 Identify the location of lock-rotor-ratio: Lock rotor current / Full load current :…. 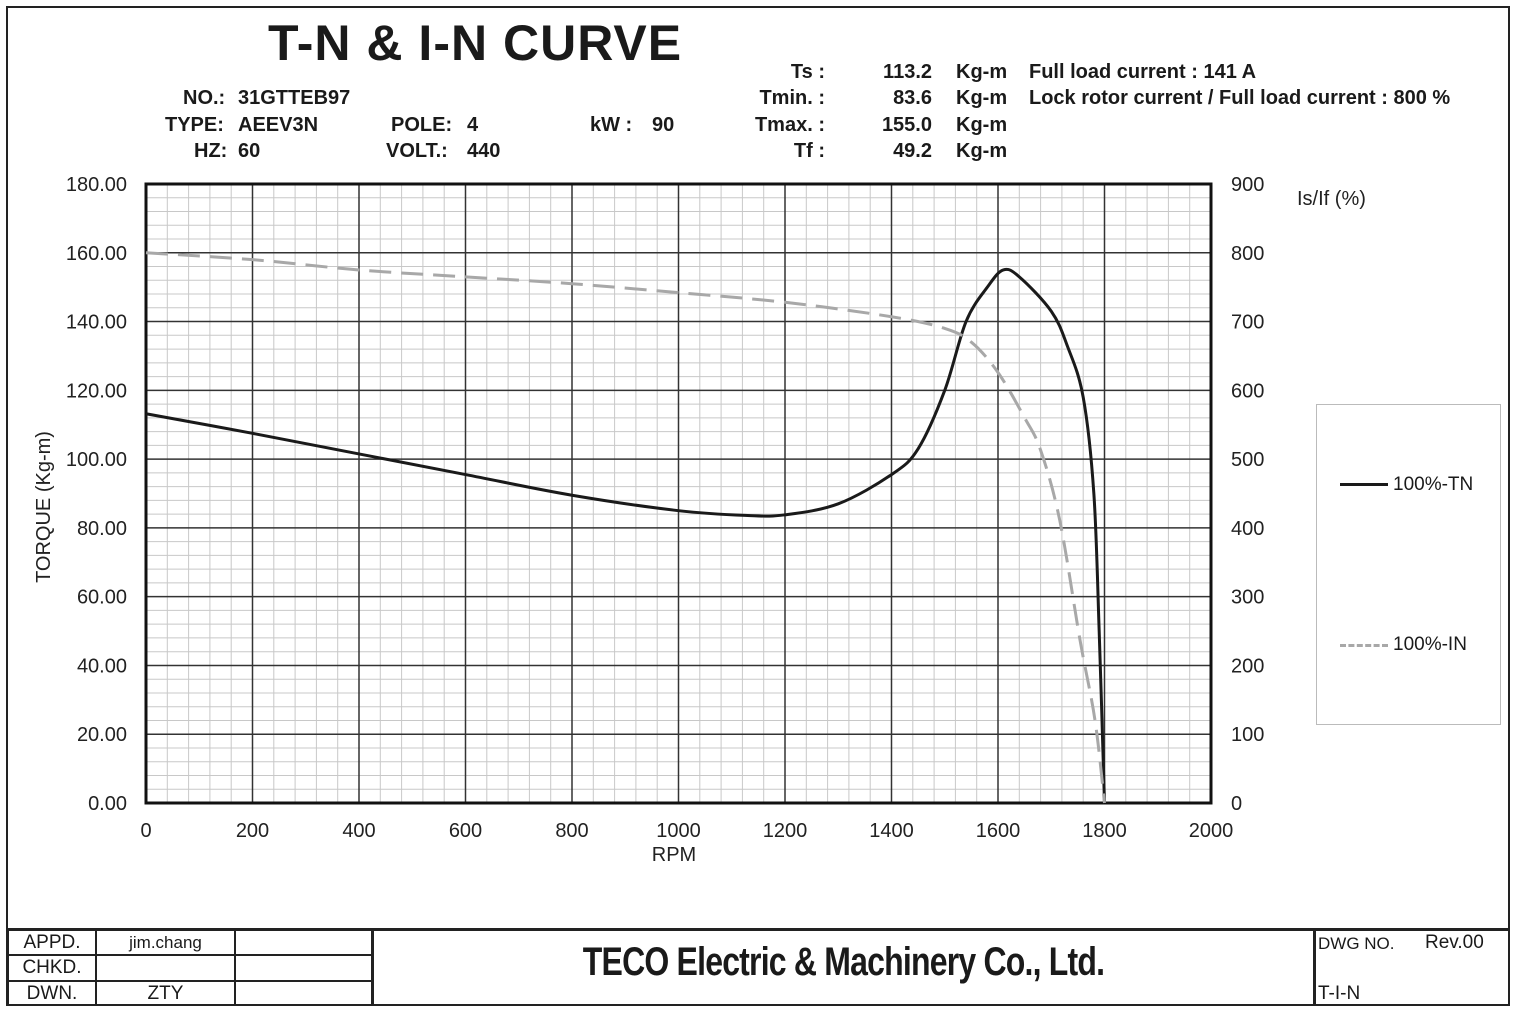
(1240, 98).